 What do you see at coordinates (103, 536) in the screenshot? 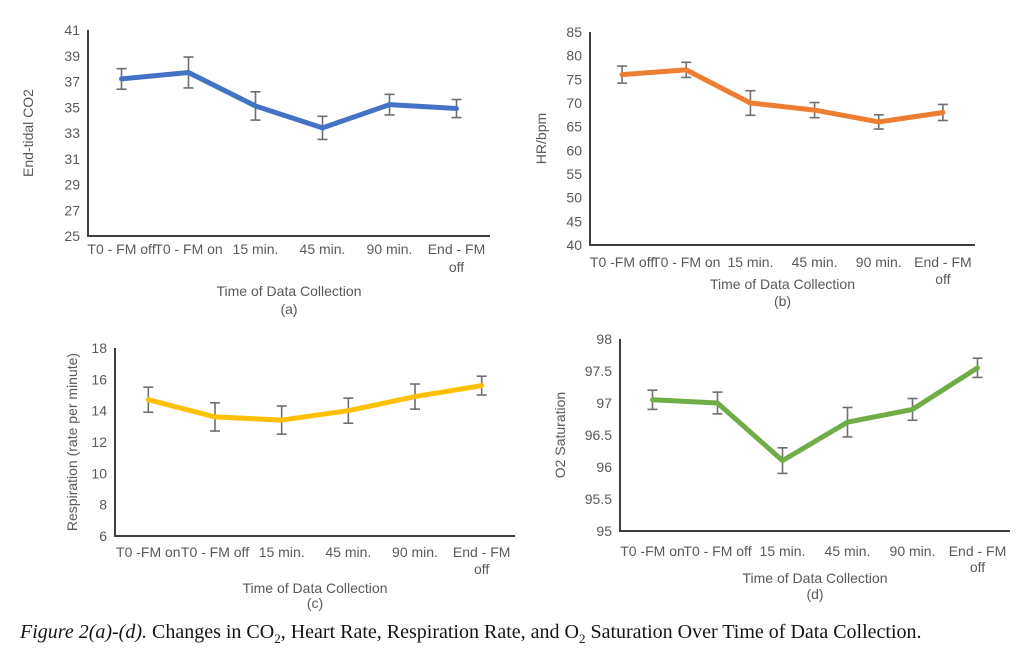
I see `y-tick-label: 6` at bounding box center [103, 536].